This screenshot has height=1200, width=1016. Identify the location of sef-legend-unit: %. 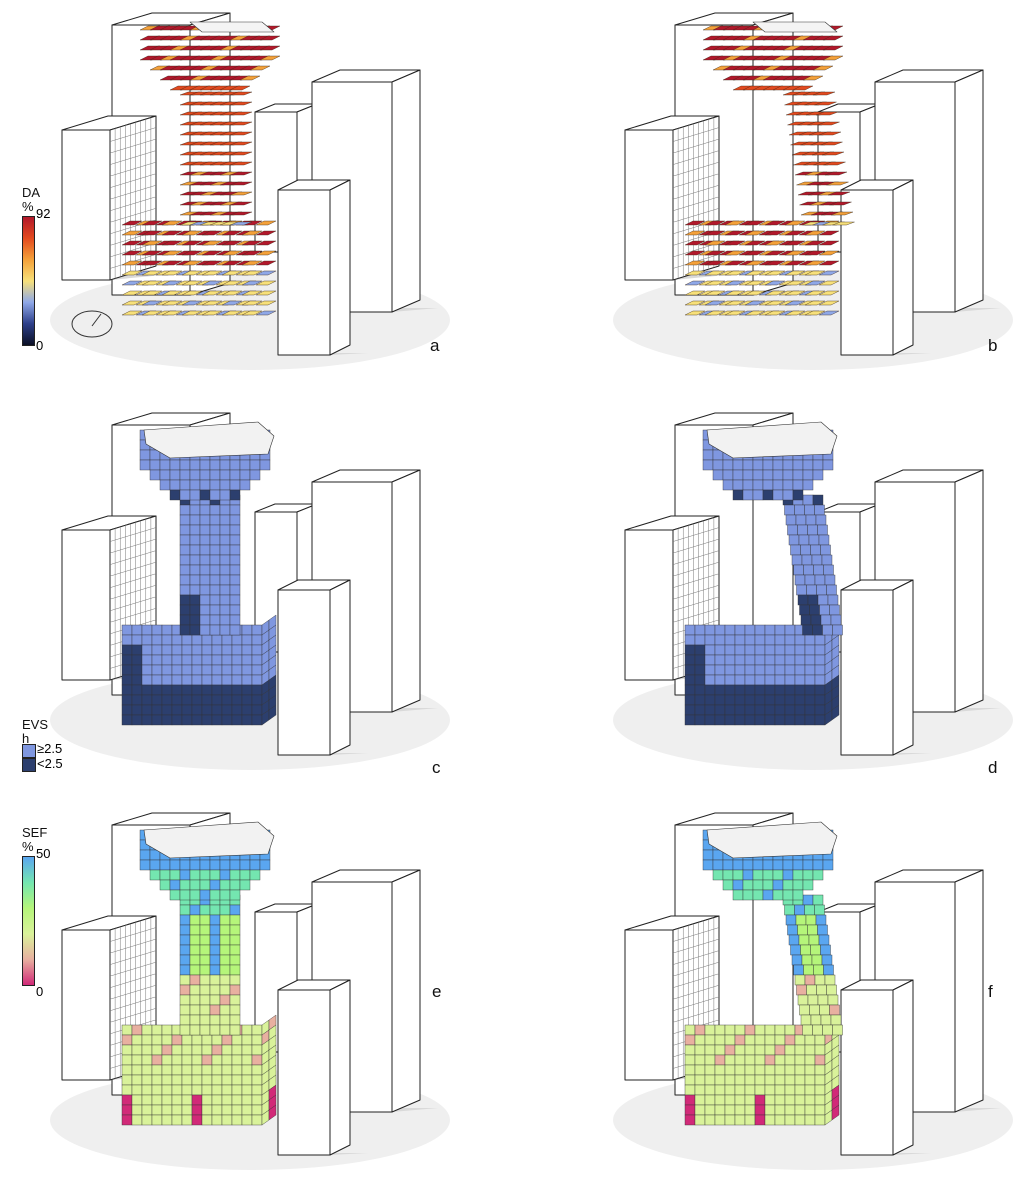
(28, 846).